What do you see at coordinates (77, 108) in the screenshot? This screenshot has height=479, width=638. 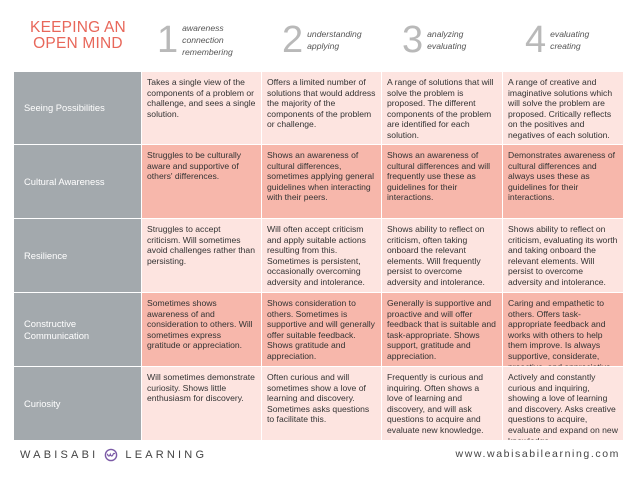 I see `row-label-seeing-possibilities: Seeing Possibilities` at bounding box center [77, 108].